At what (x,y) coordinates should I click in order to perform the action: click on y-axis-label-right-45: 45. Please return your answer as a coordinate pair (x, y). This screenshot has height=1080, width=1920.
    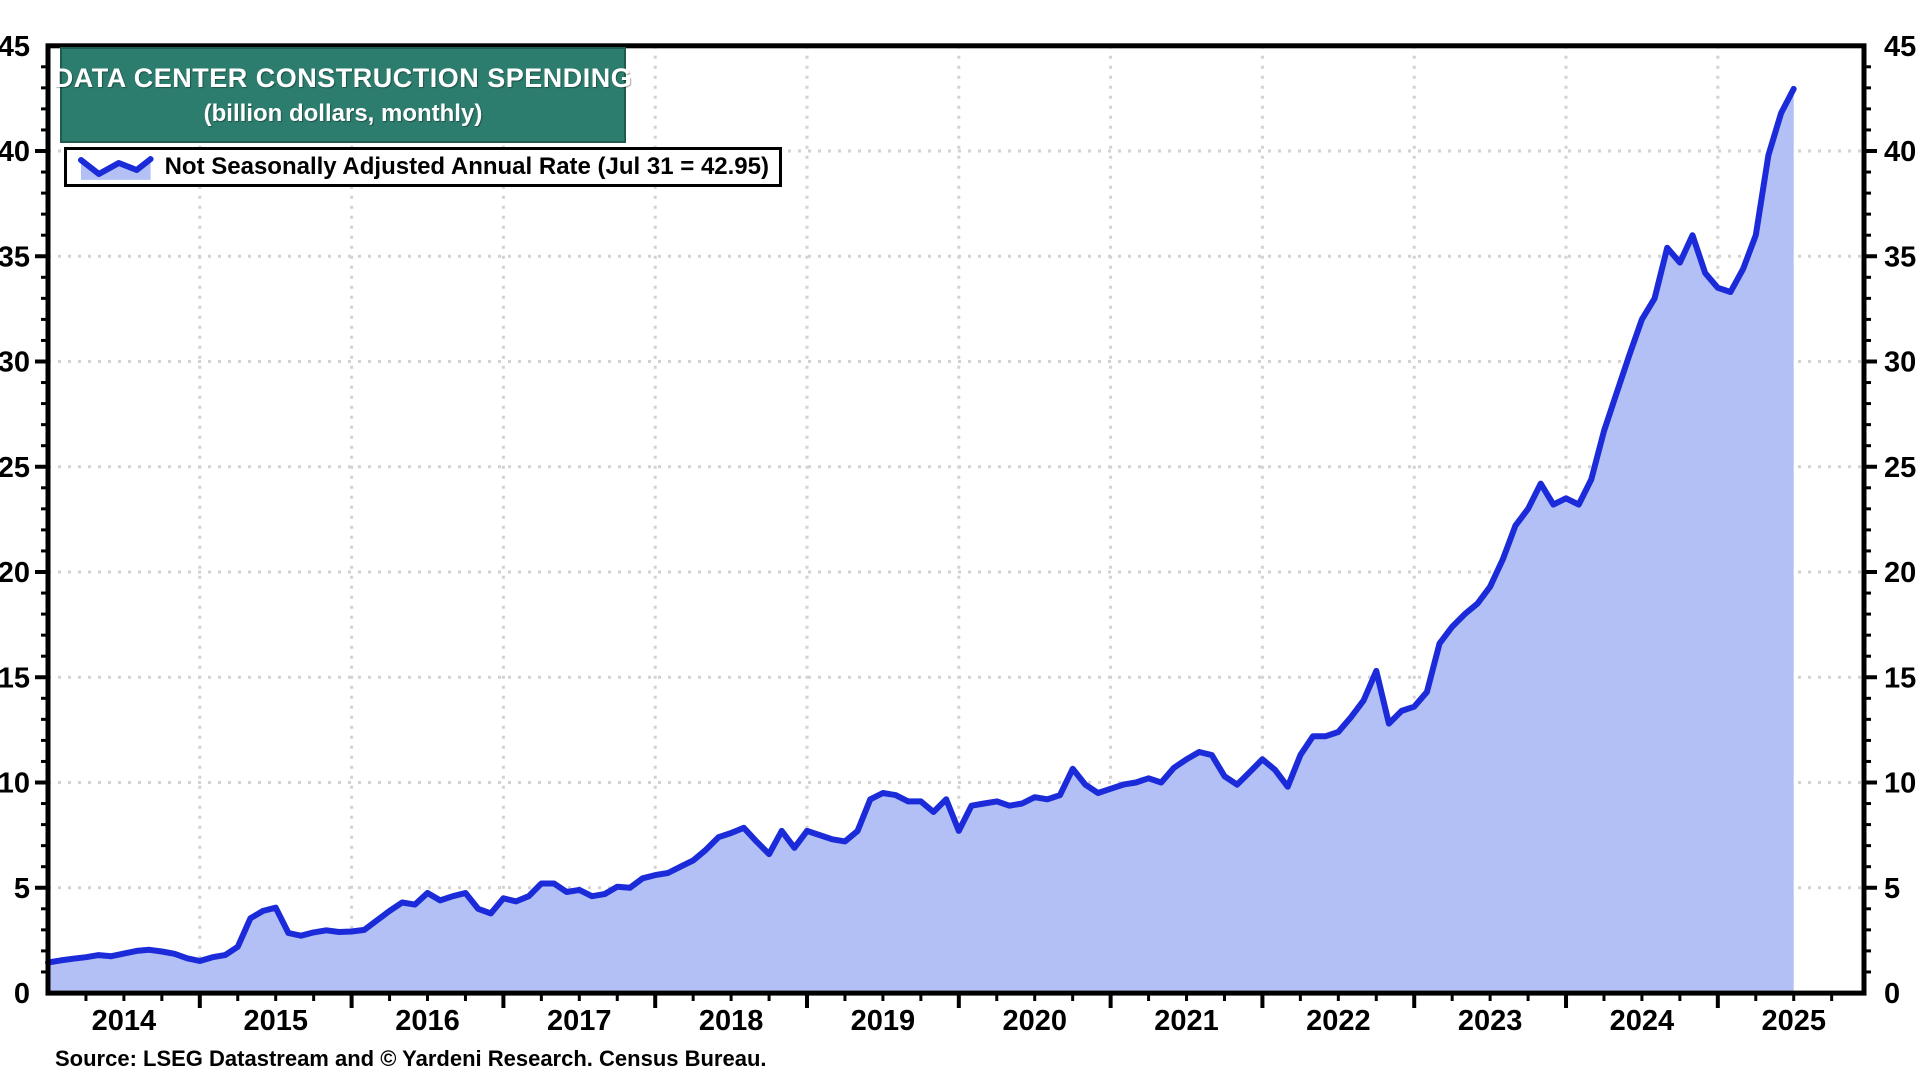
    Looking at the image, I should click on (1900, 47).